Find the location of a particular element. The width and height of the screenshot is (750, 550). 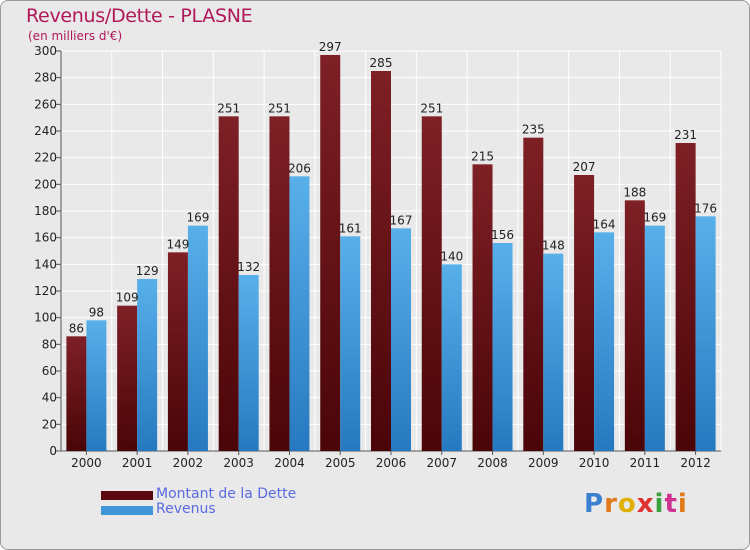

logo-letter: P is located at coordinates (594, 504).